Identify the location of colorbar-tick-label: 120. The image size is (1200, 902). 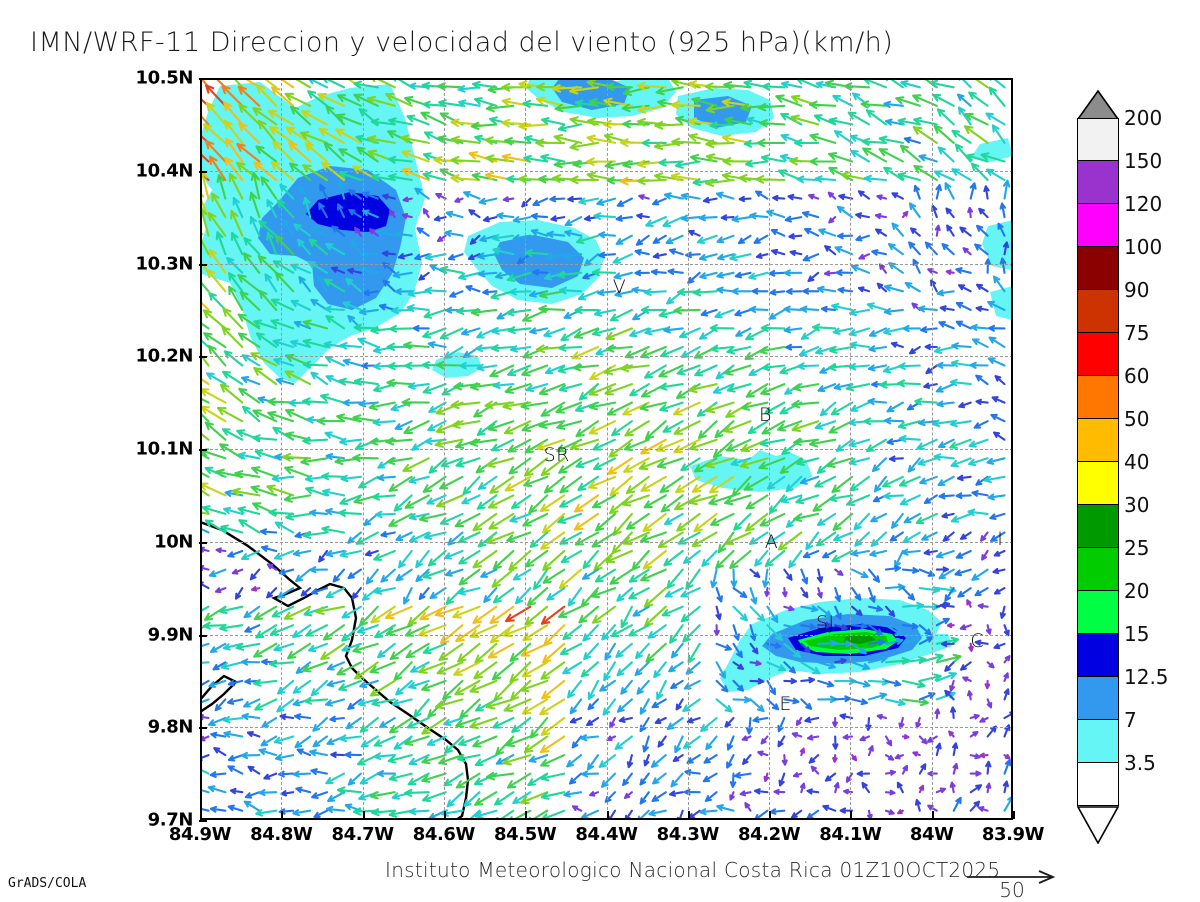
(1143, 204).